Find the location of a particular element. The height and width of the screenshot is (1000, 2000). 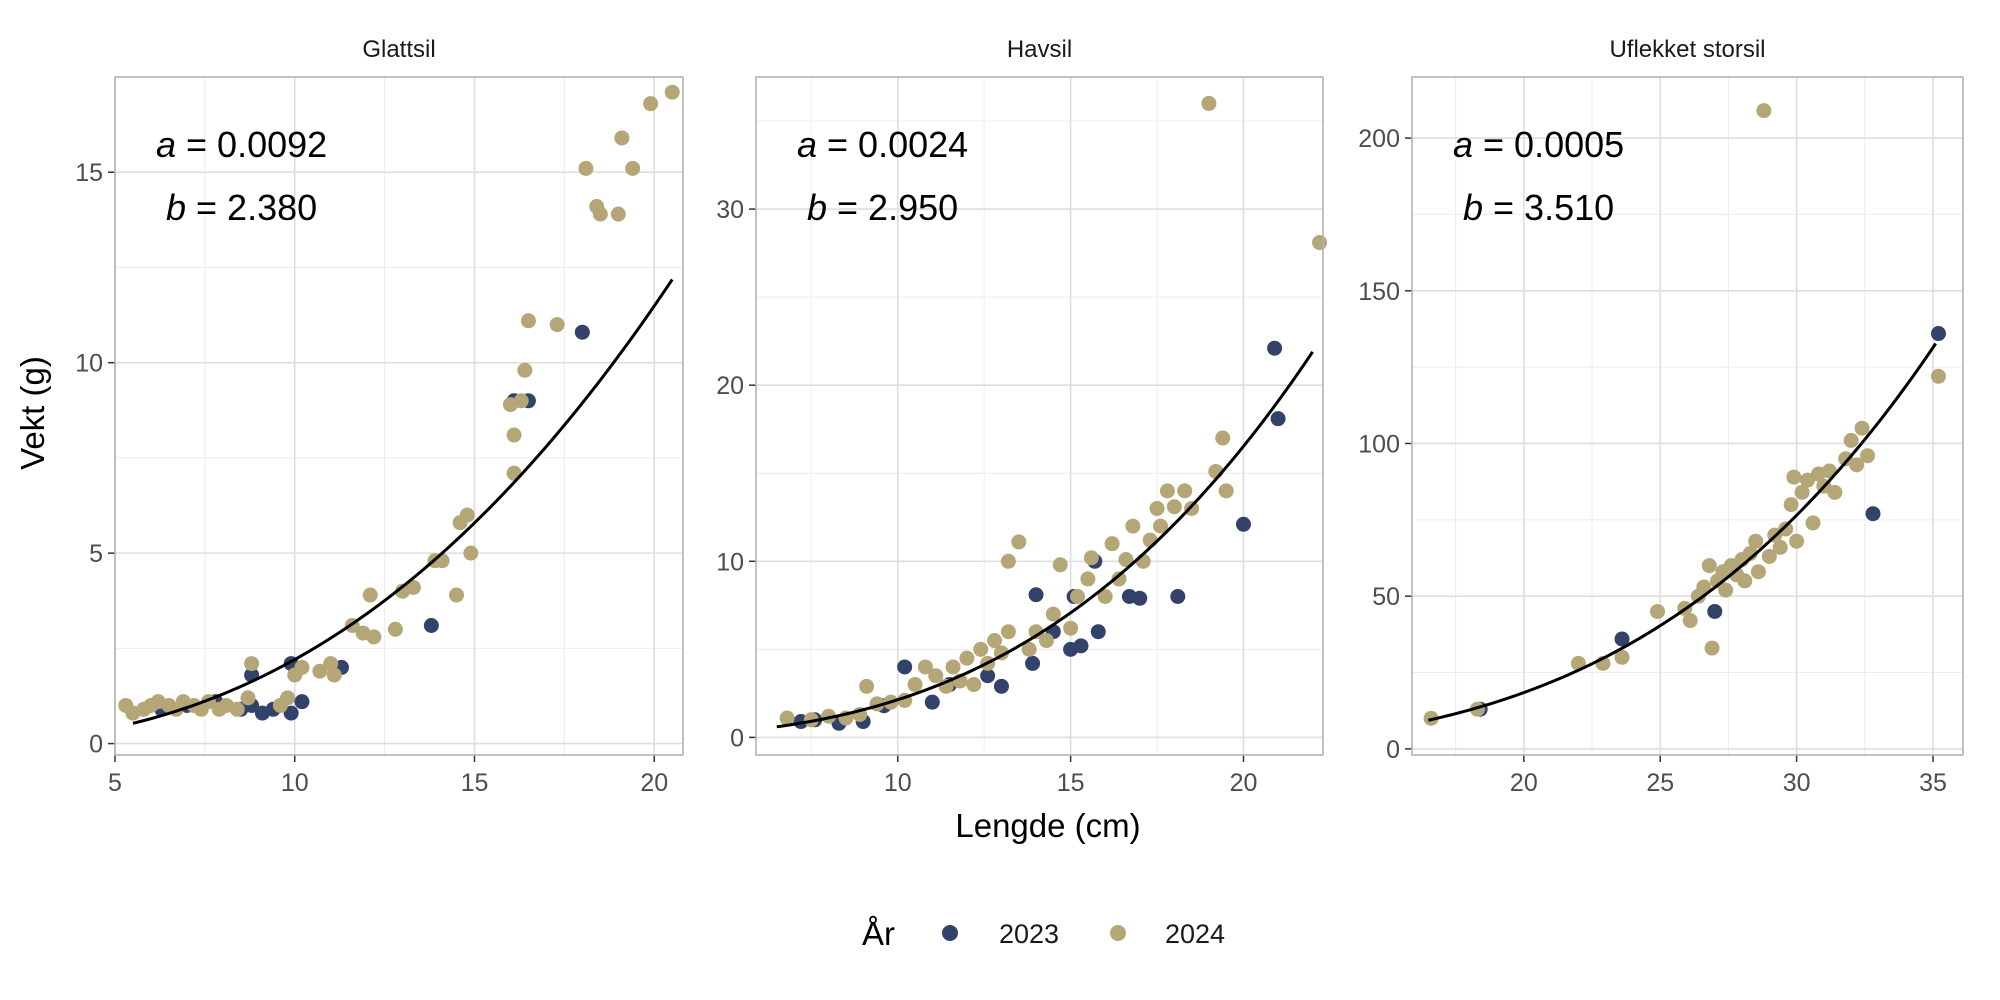

y-tick-label: 30 is located at coordinates (730, 210).